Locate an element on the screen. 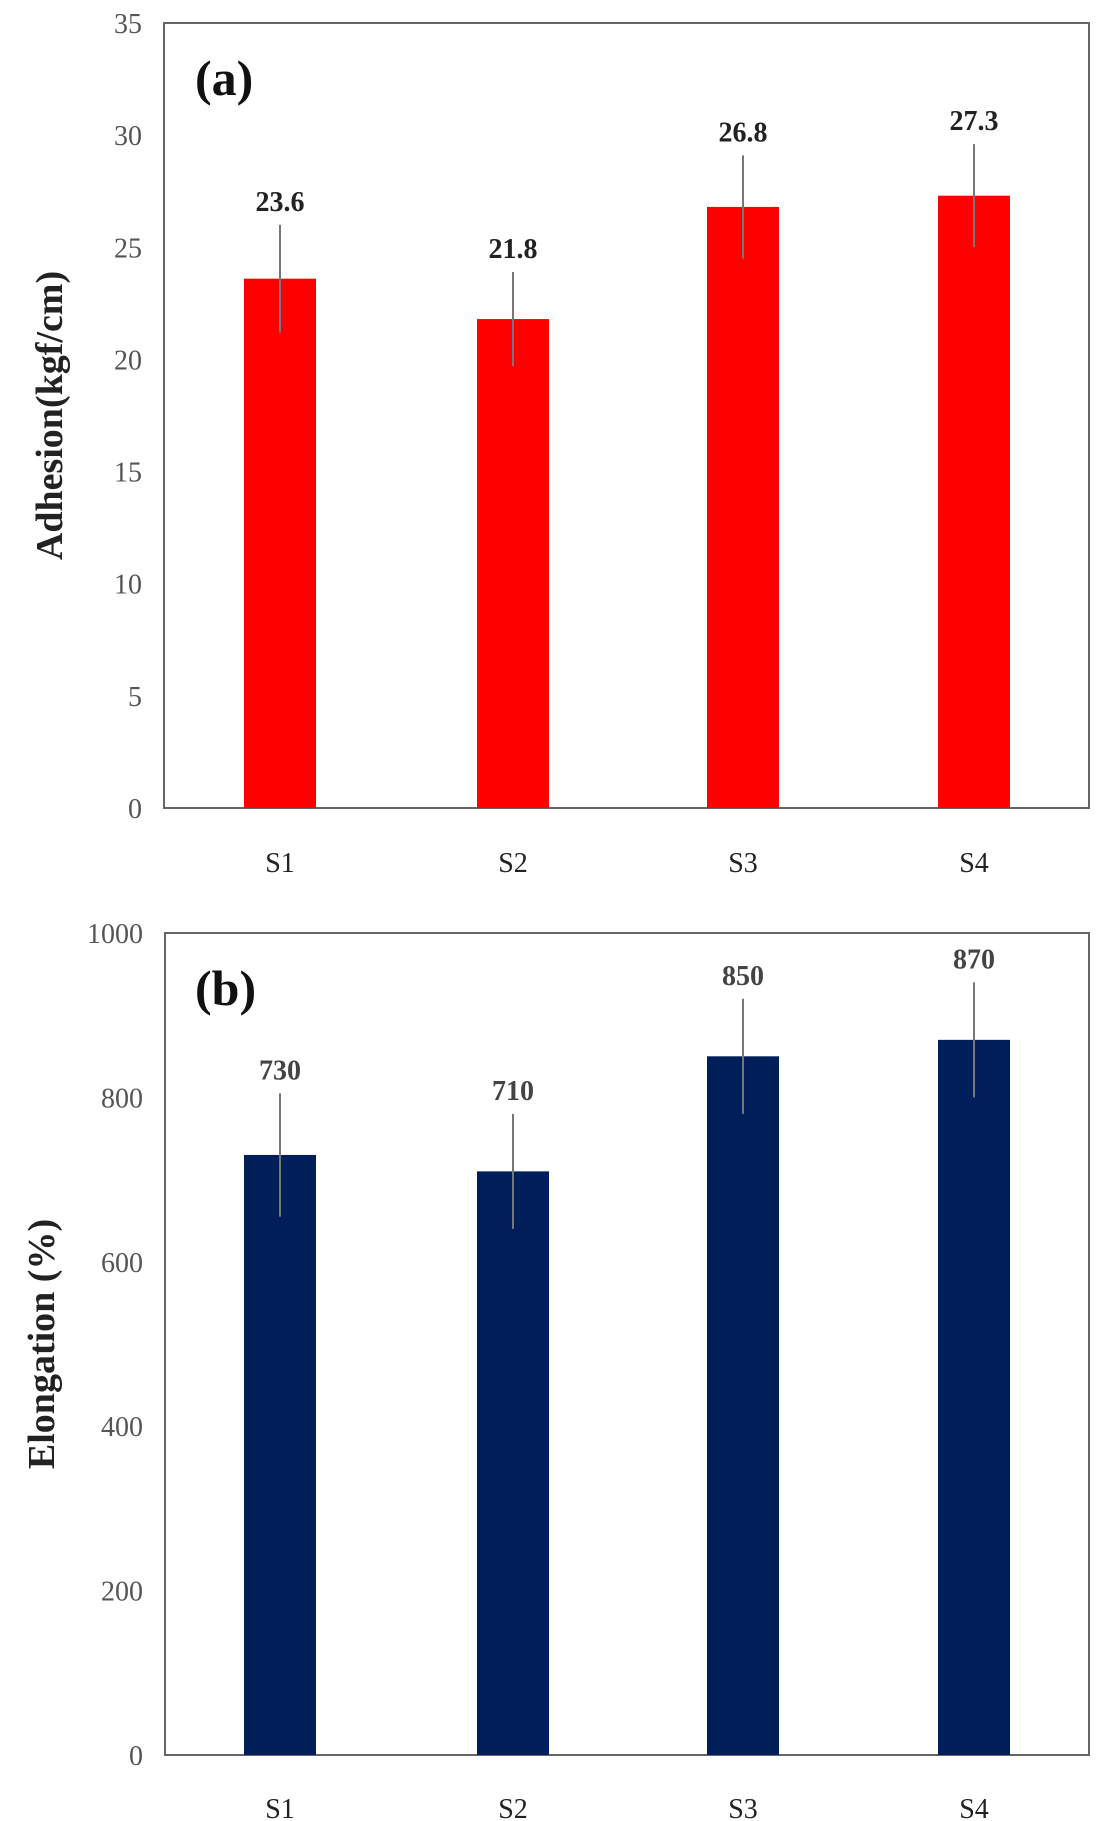 This screenshot has width=1102, height=1821. data-label: 850 is located at coordinates (743, 976).